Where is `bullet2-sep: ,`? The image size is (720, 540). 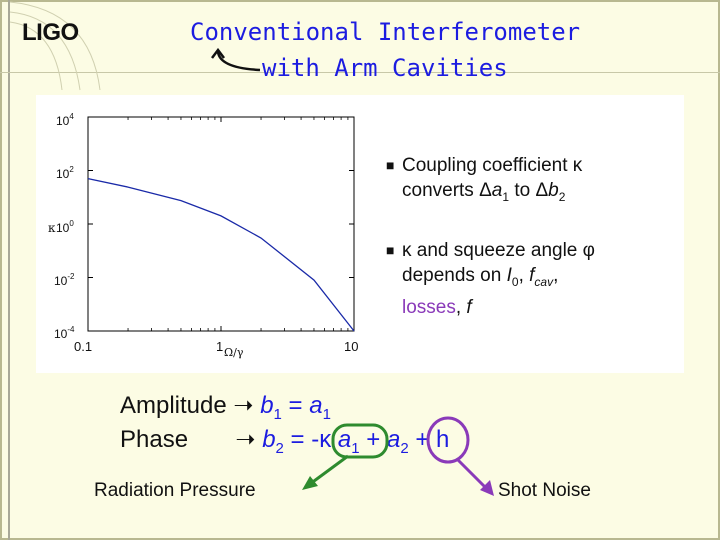
bullet2-sep: , is located at coordinates (524, 275).